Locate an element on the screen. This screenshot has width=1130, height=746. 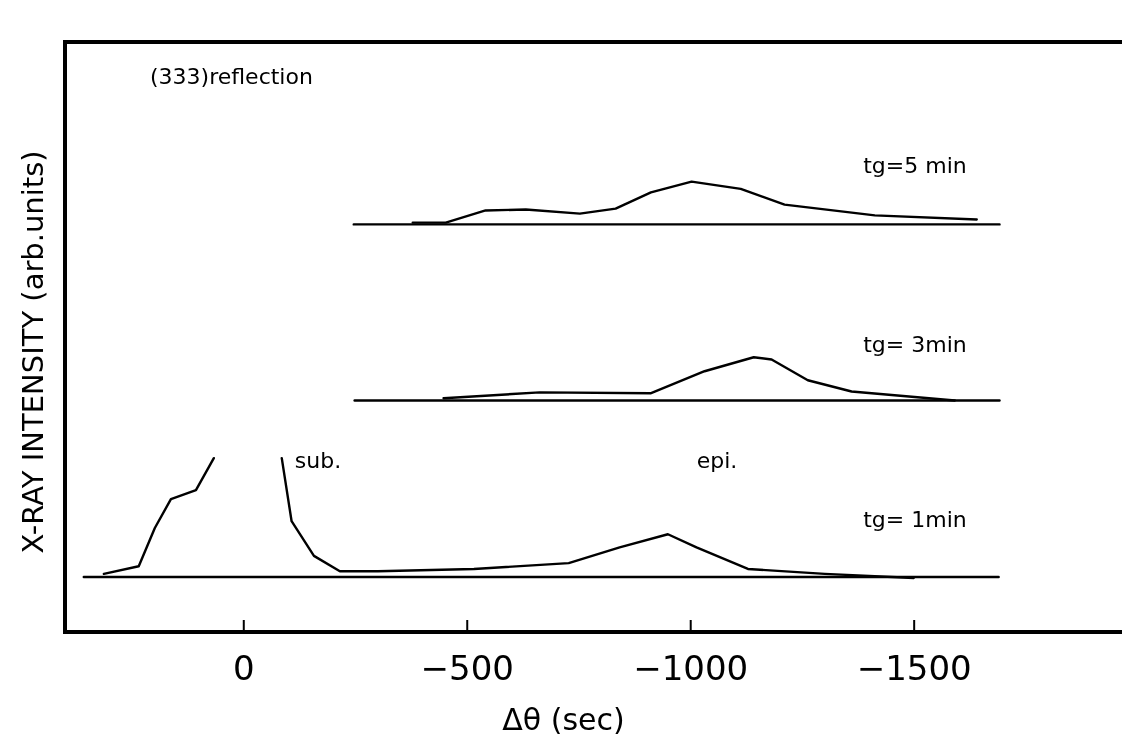
y-axis-title: X-RAY INTENSITY (arb.units) is located at coordinates (33, 352).